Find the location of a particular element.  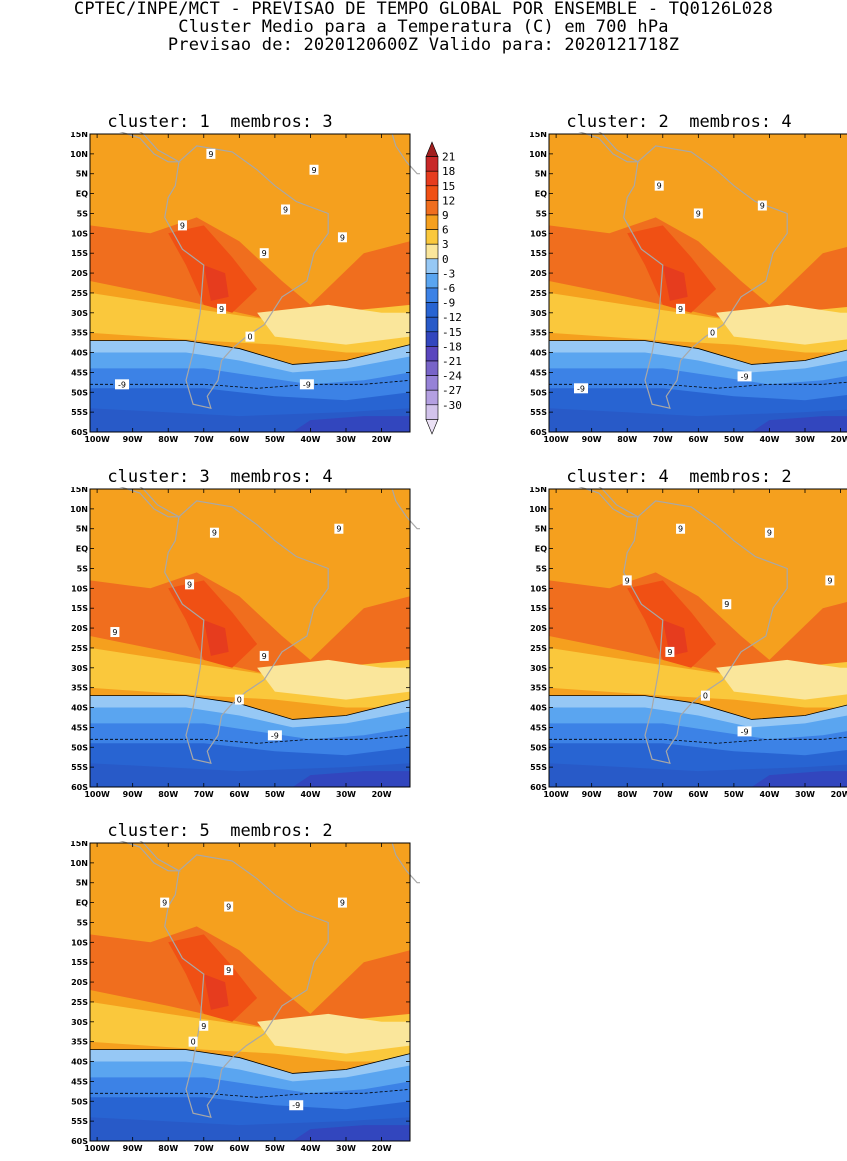

colorbar-label: 15 is located at coordinates (448, 186).